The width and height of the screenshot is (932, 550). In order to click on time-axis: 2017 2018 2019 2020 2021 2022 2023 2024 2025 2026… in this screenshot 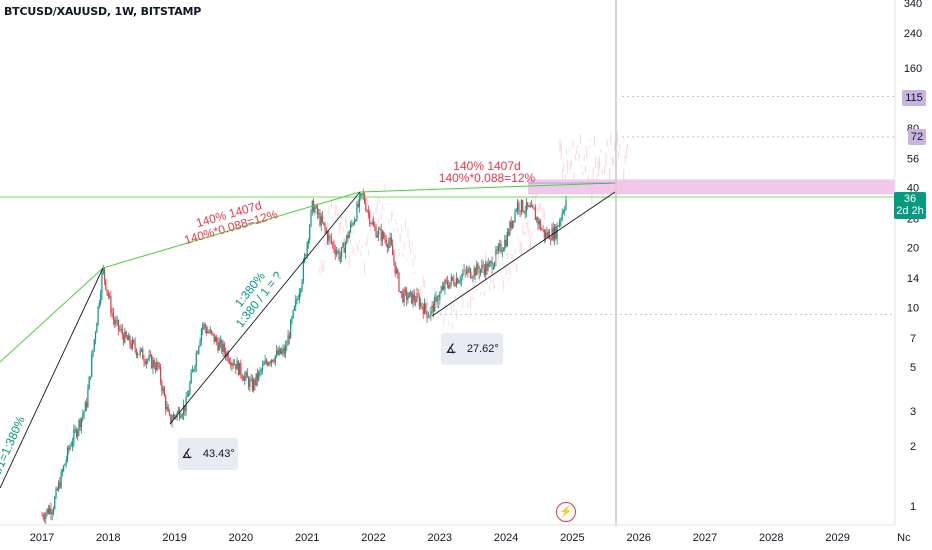, I will do `click(455, 534)`.